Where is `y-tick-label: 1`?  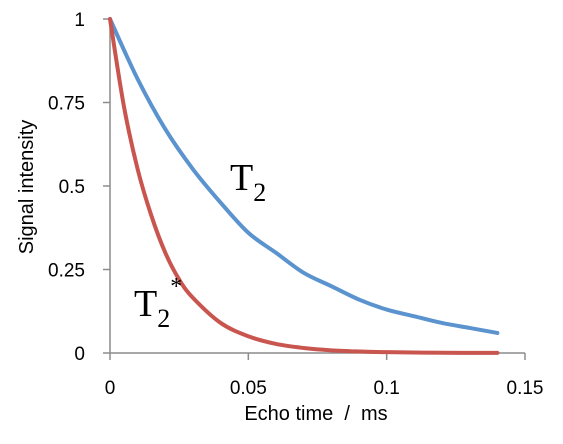 y-tick-label: 1 is located at coordinates (79, 20).